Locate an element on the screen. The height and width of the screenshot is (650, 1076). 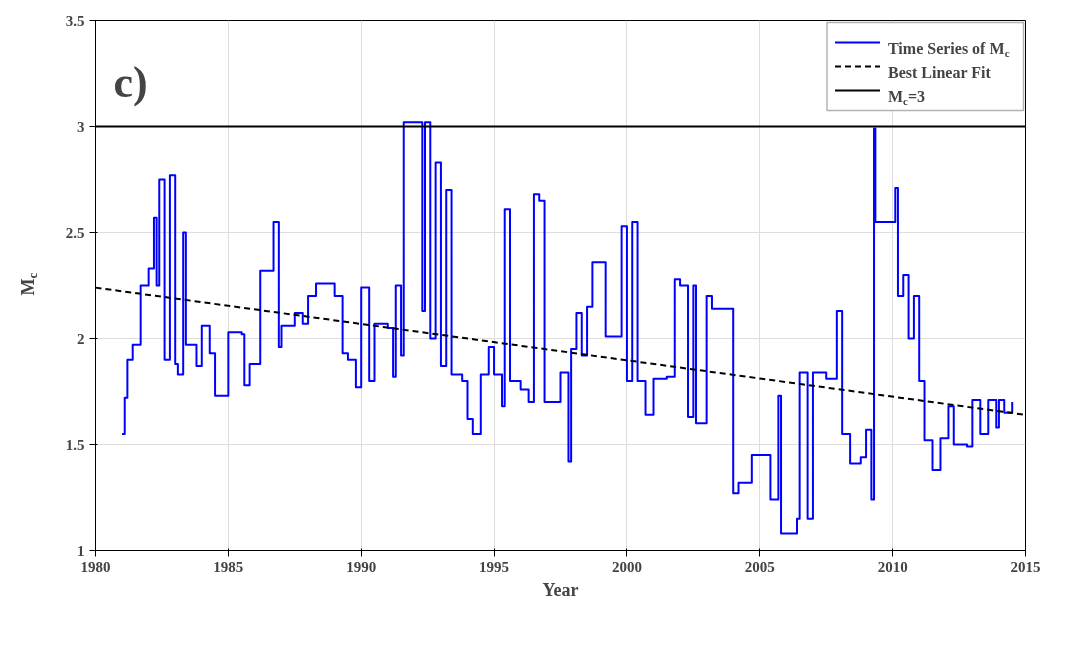
y-tick-label: 3 is located at coordinates (81, 126).